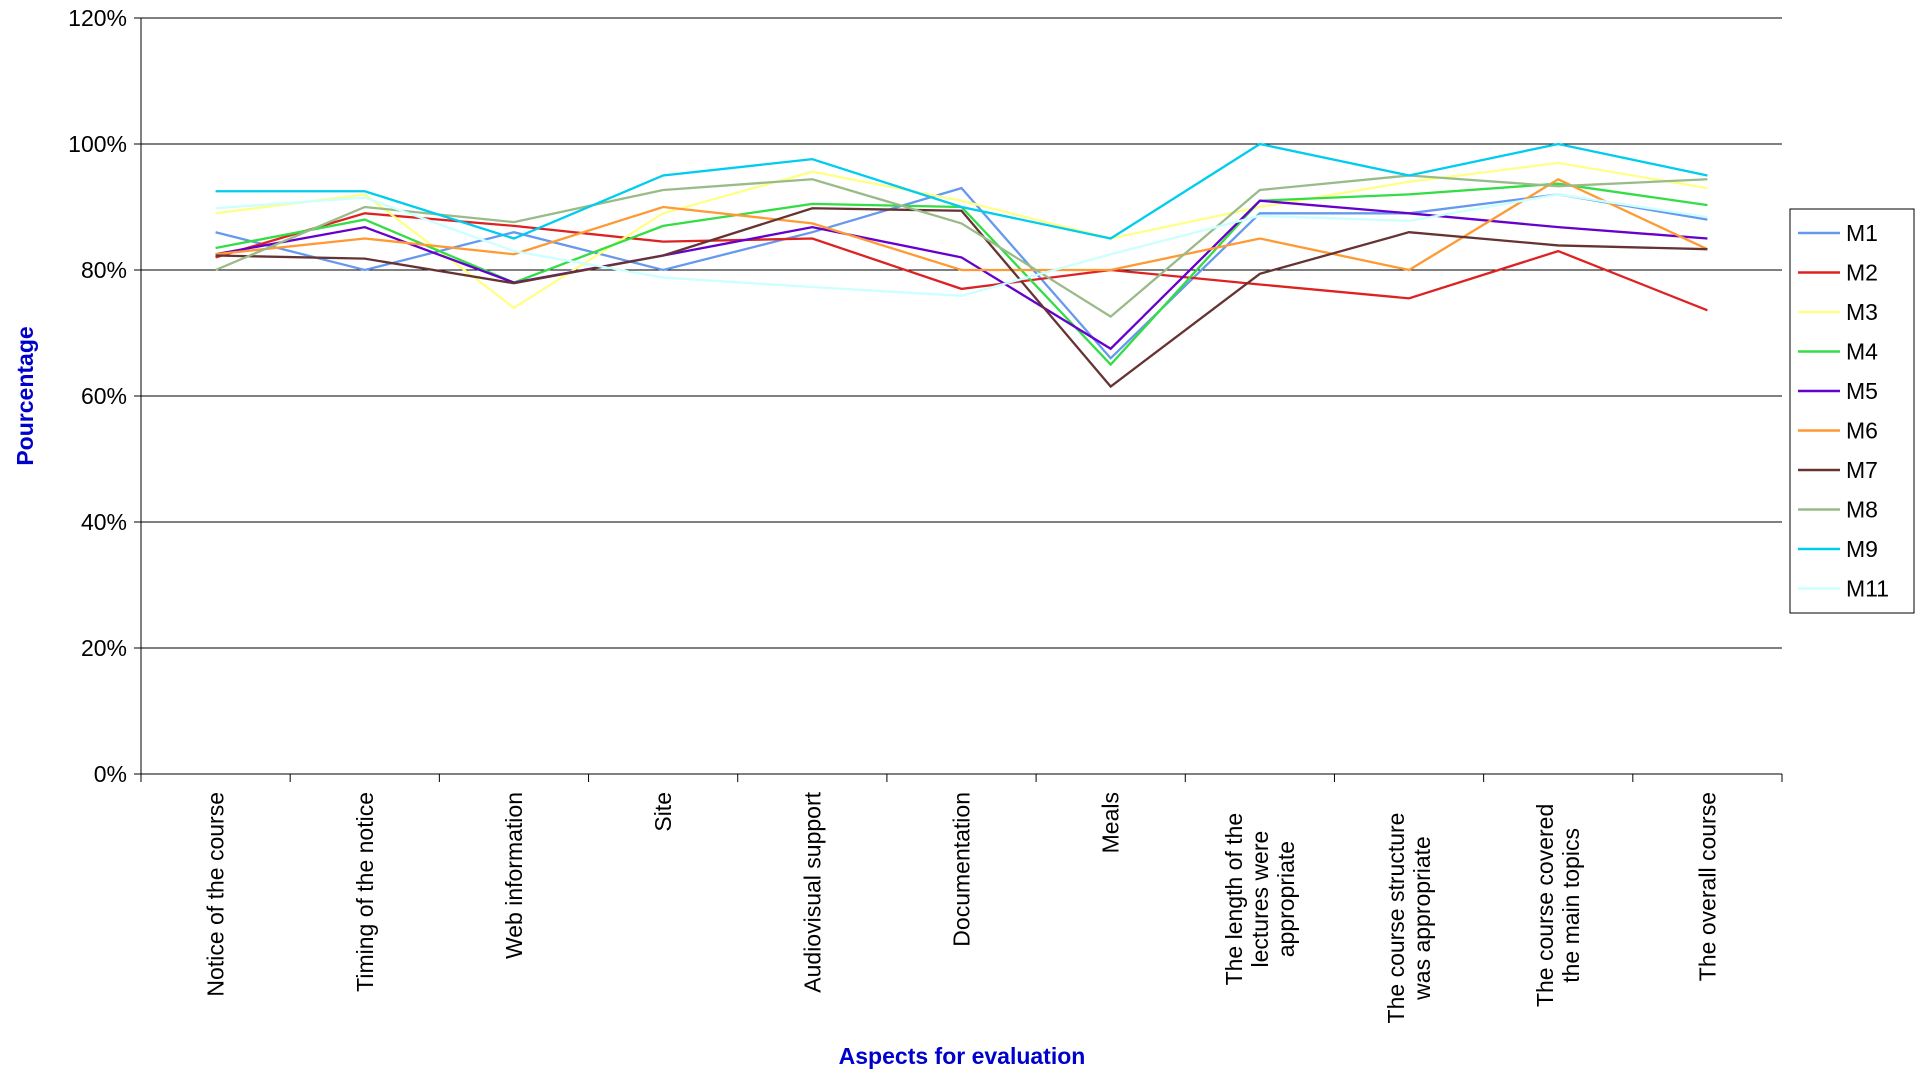 This screenshot has width=1927, height=1081. I want to click on legend-label: M5, so click(1862, 391).